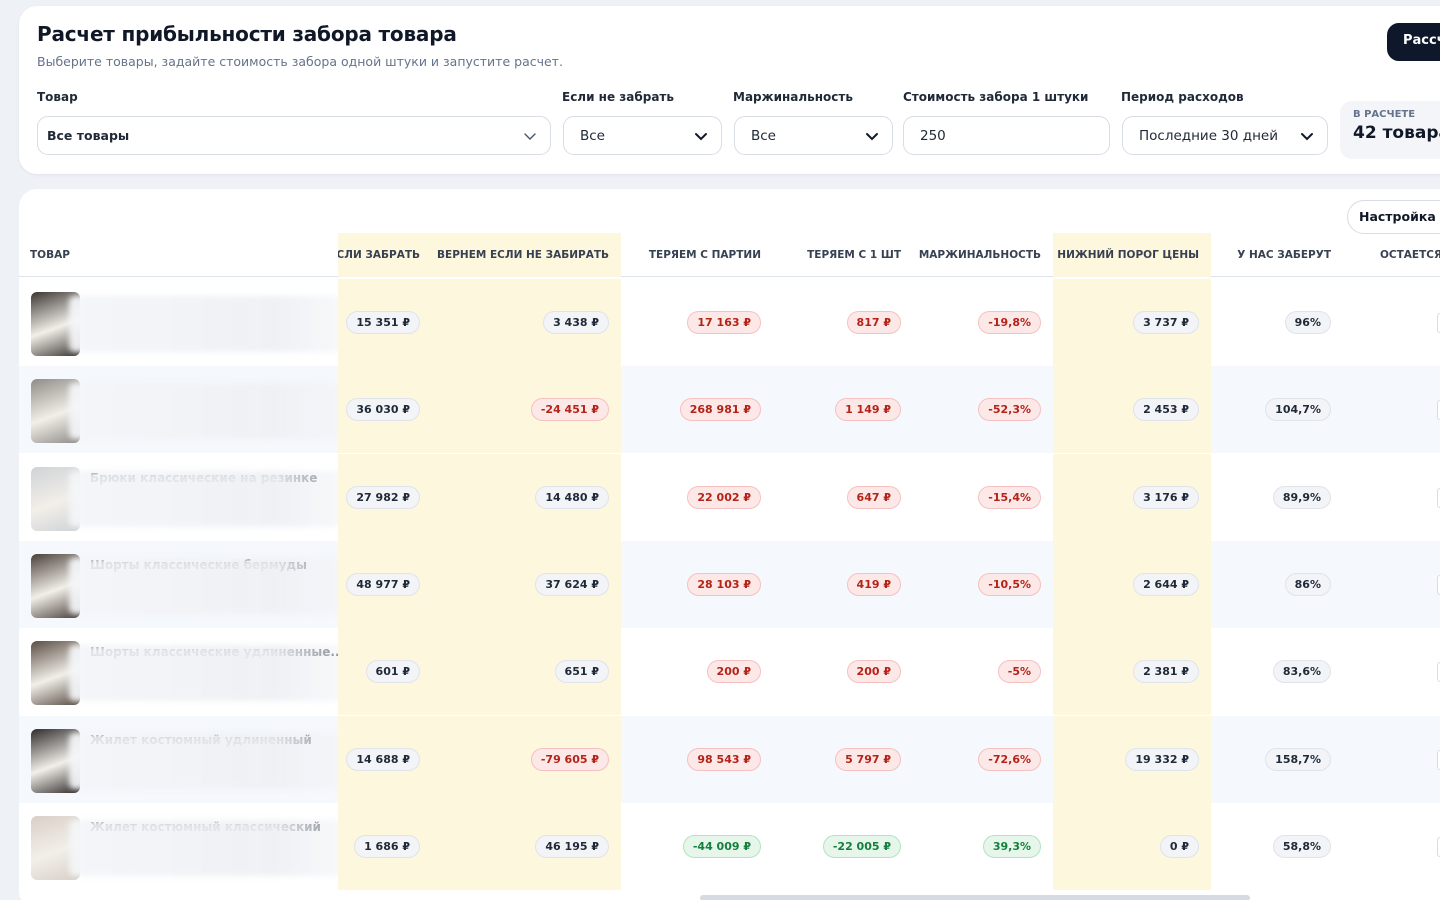  Describe the element at coordinates (1277, 846) in the screenshot. I see `cell-taken-from-us: 58,8%` at that location.